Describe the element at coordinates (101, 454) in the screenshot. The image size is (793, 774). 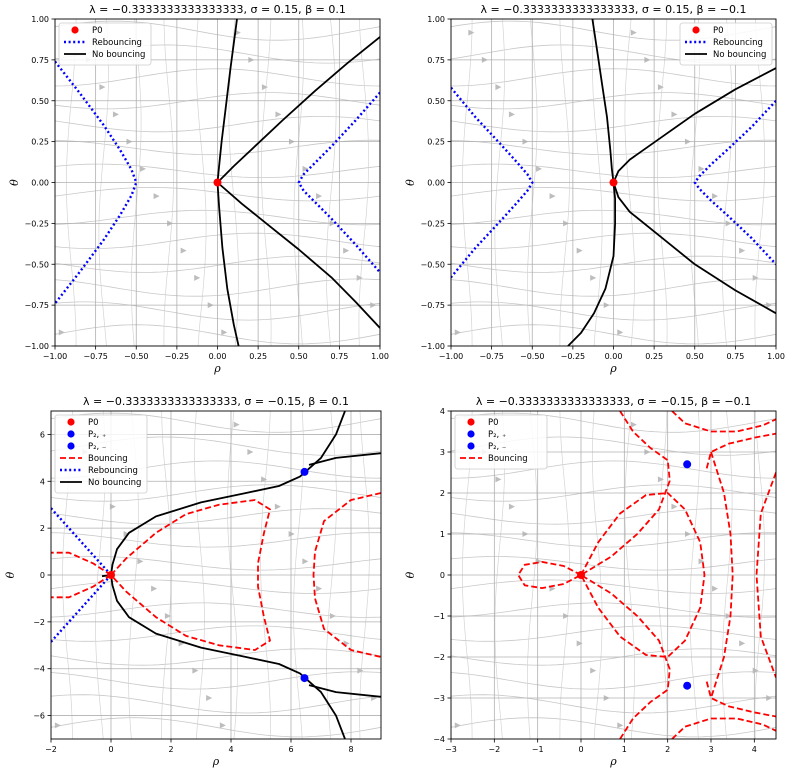
I see `legend-box` at that location.